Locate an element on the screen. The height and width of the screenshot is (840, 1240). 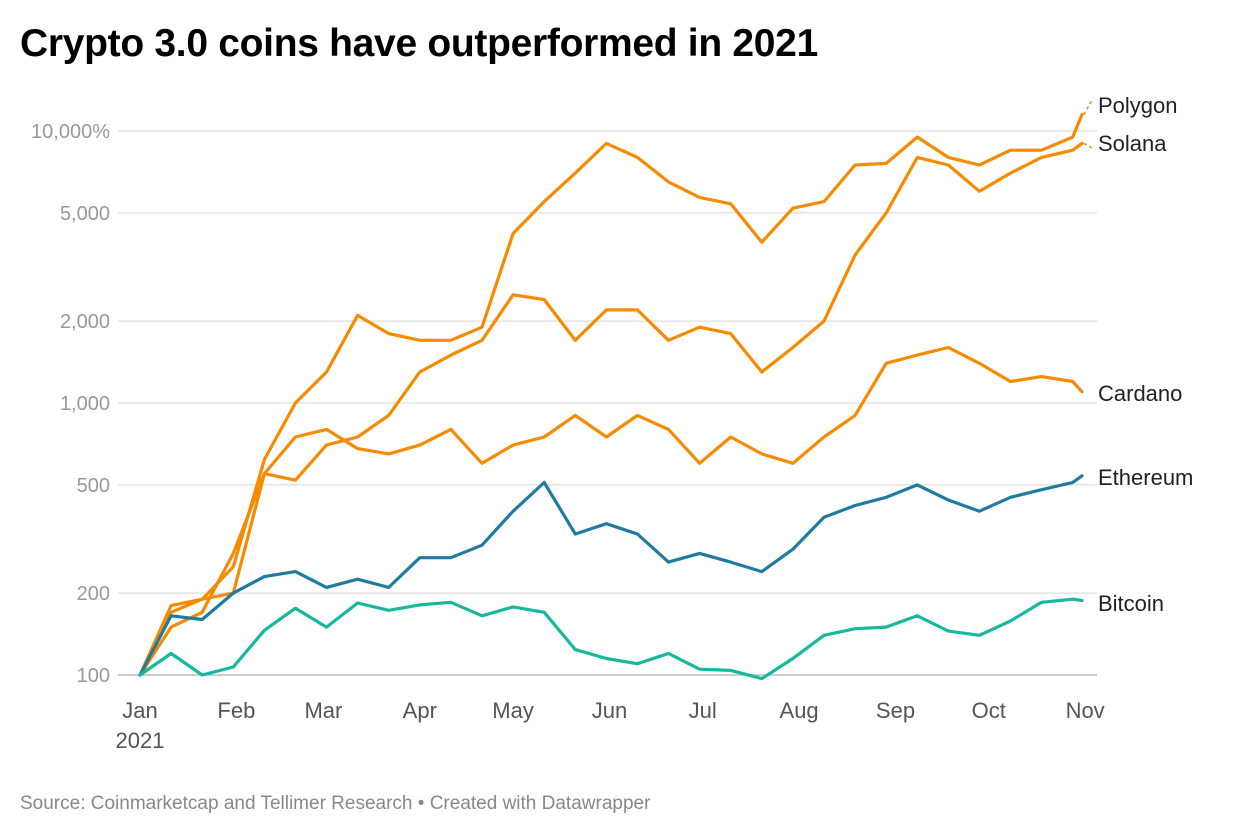
y-axis: 100 200 500 1,000 2,000 5,000 10,000% is located at coordinates (70, 404).